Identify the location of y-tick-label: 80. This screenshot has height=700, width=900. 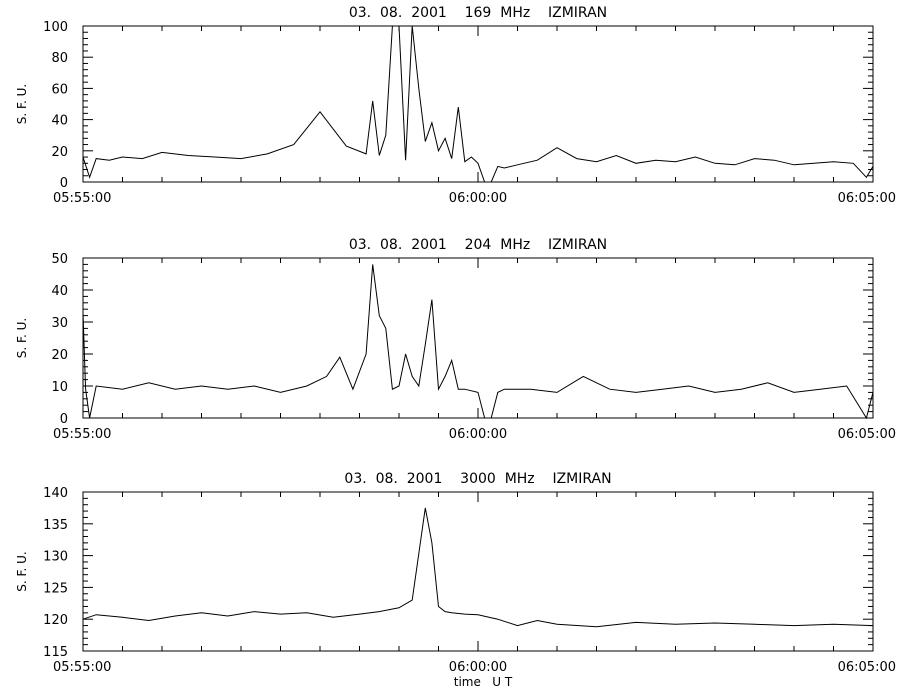
(59, 58).